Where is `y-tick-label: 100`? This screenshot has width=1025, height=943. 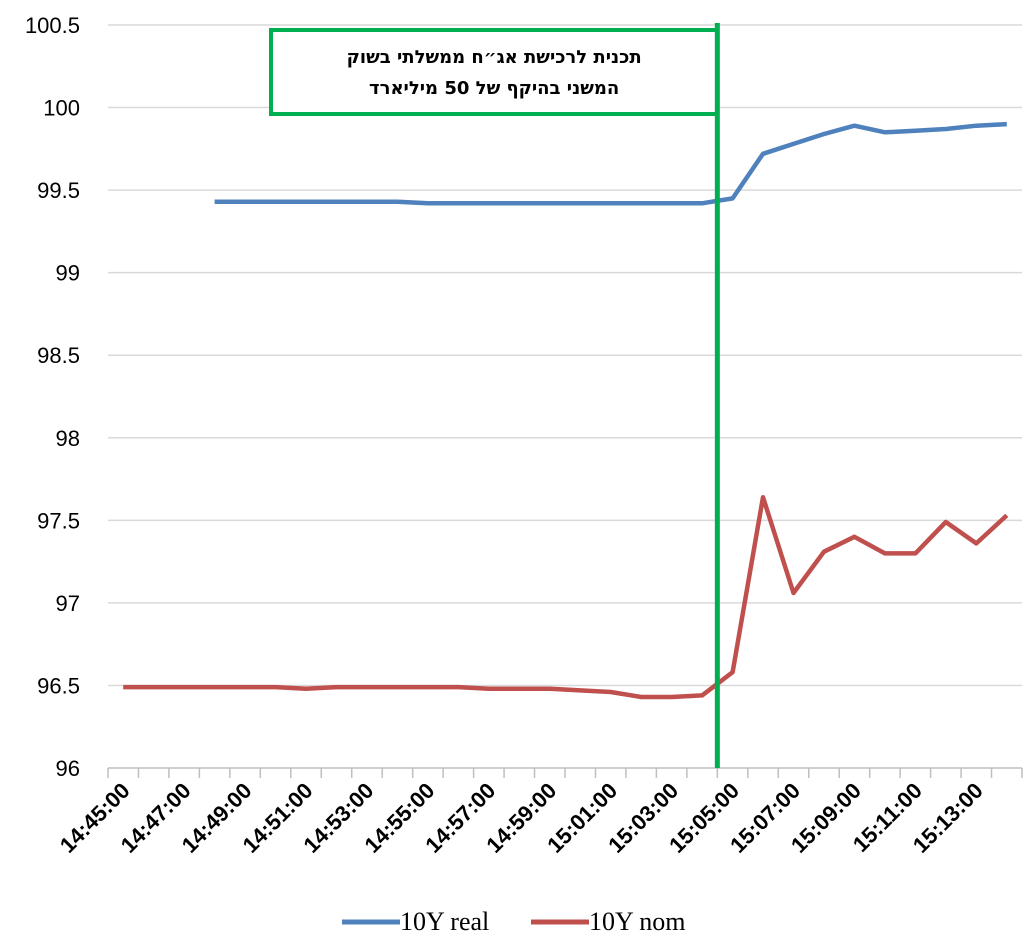 y-tick-label: 100 is located at coordinates (61, 108).